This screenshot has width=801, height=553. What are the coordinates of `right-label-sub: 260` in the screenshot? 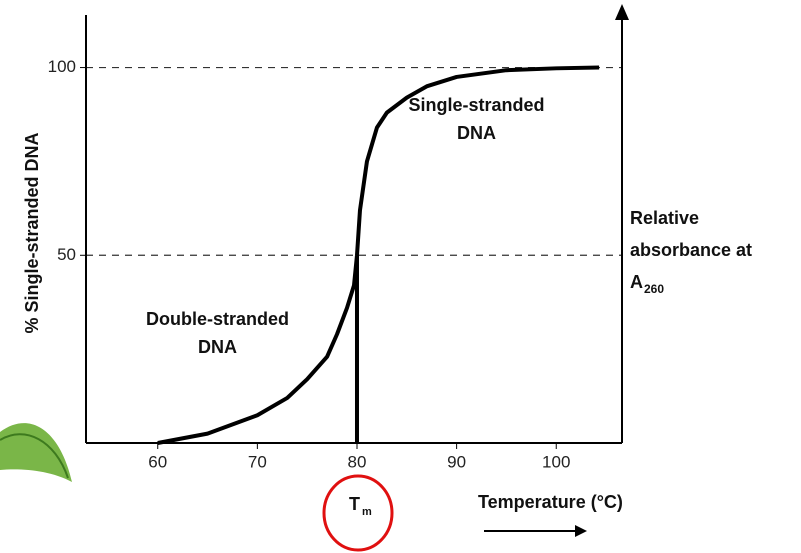 It's located at (654, 289).